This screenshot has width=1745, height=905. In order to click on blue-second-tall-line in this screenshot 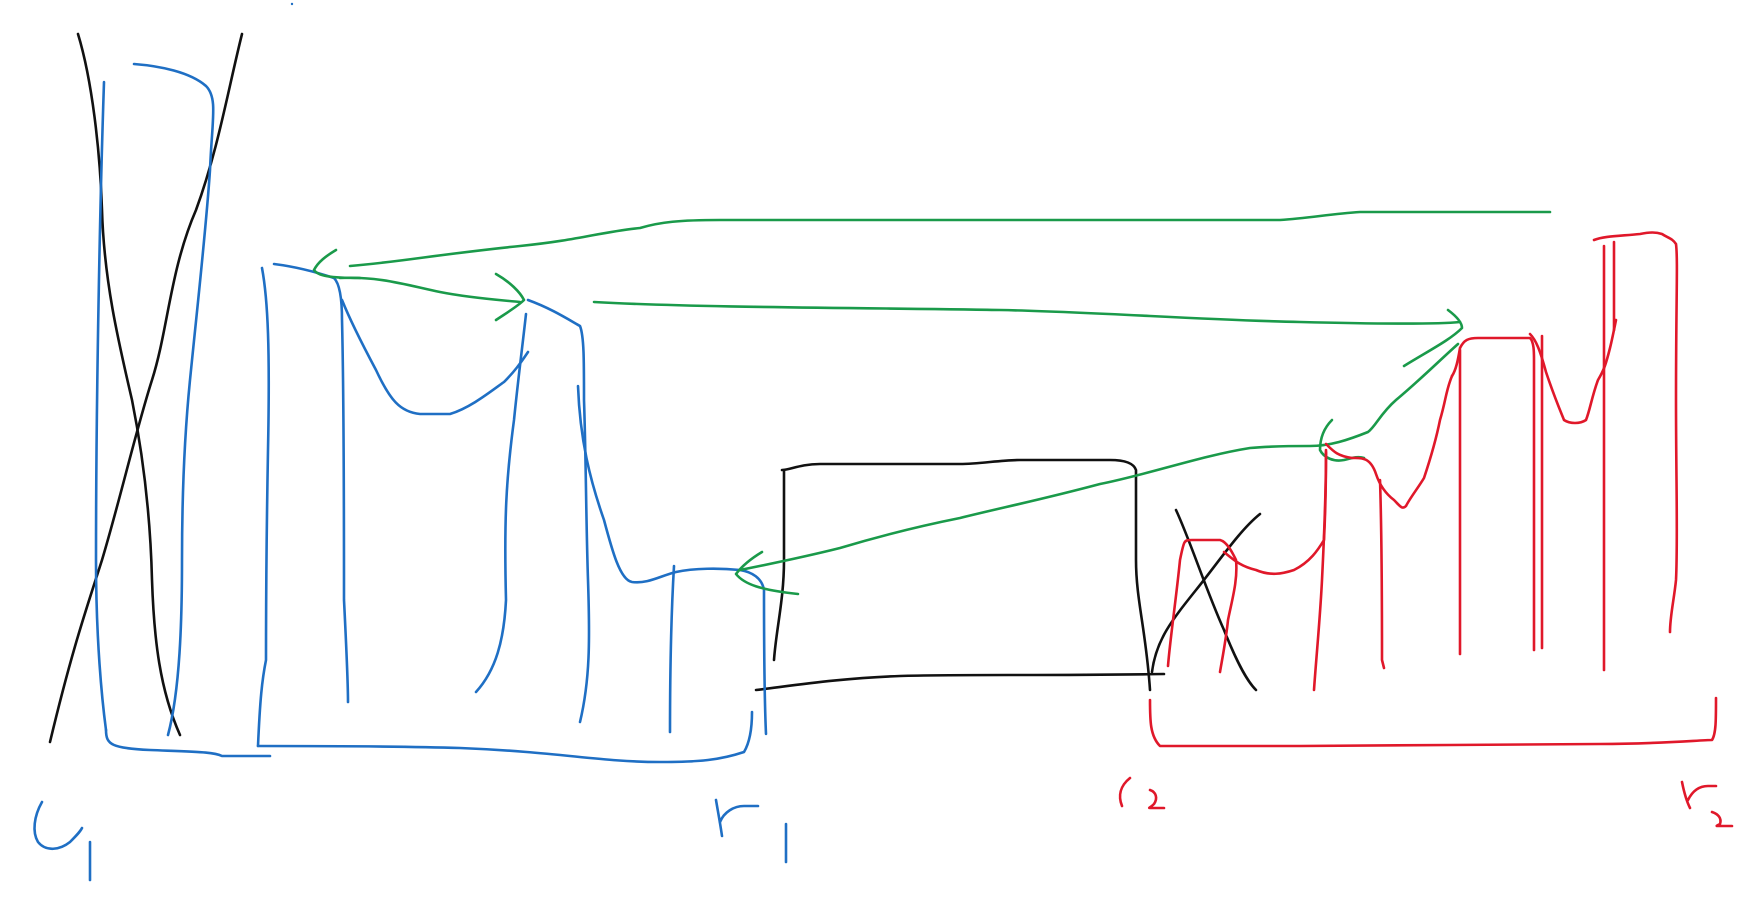, I will do `click(173, 399)`.